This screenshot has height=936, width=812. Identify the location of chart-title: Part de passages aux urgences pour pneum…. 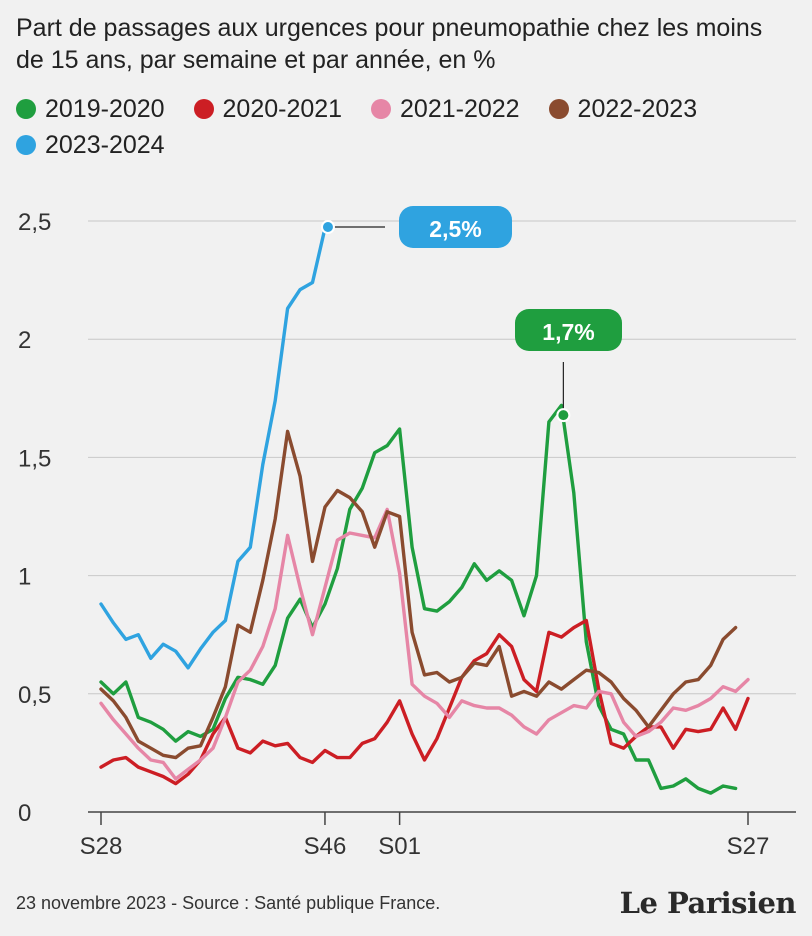
(389, 44).